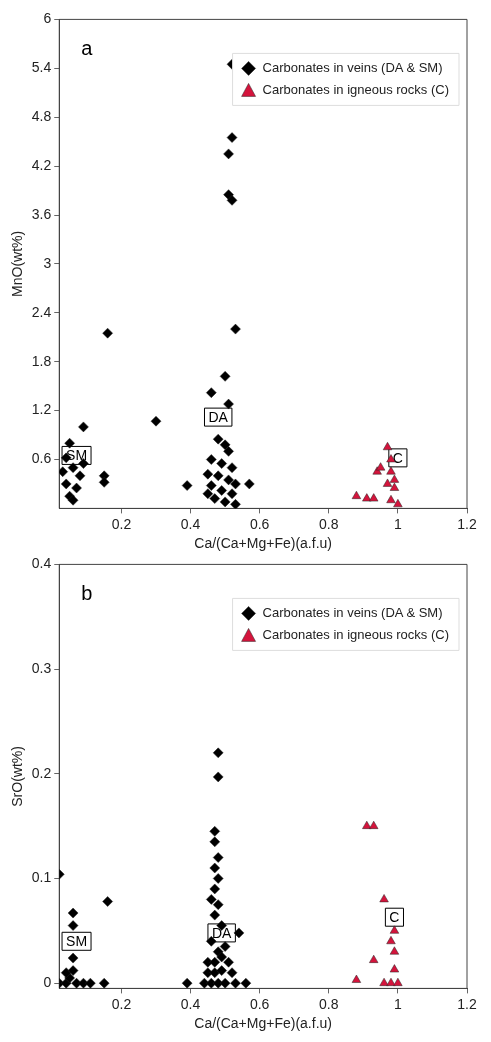 Image resolution: width=491 pixels, height=1042 pixels. What do you see at coordinates (41, 164) in the screenshot?
I see `y-tick-label: 4.2` at bounding box center [41, 164].